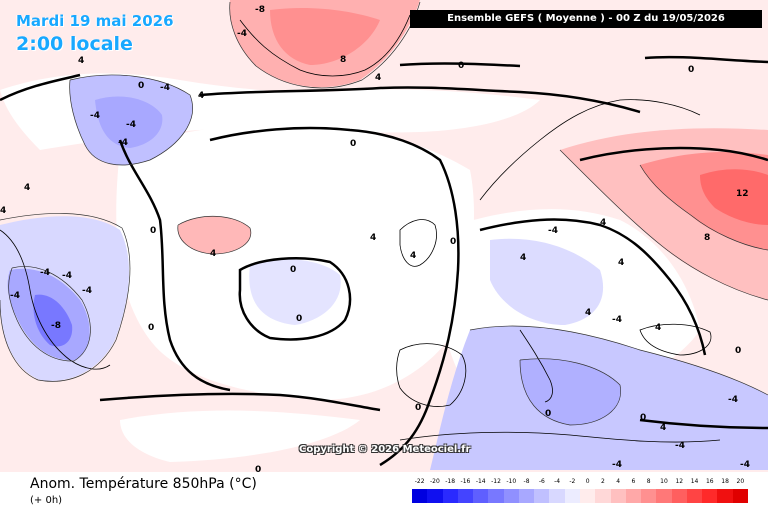  What do you see at coordinates (240, 436) in the screenshot?
I see `neutral-zone-south` at bounding box center [240, 436].